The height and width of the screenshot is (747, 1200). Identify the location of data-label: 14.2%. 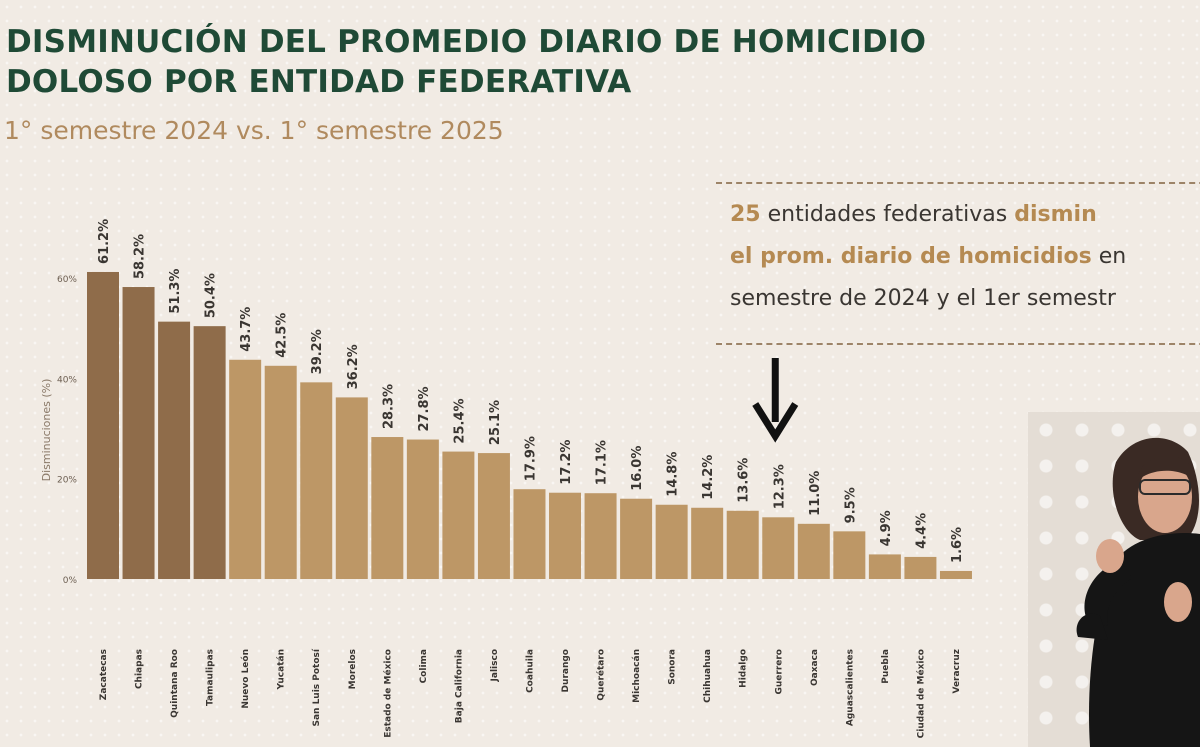
(708, 477).